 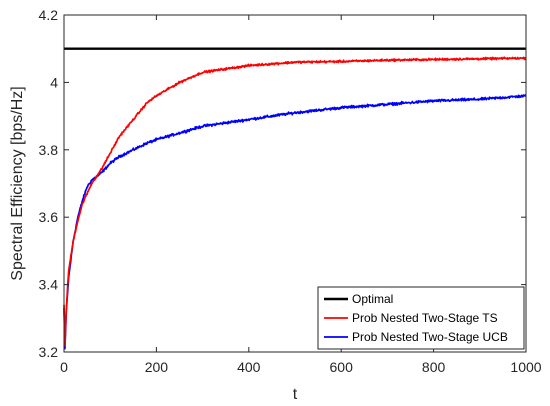 I want to click on legend-entry-label: Prob Nested Two-Stage UCB, so click(x=430, y=337).